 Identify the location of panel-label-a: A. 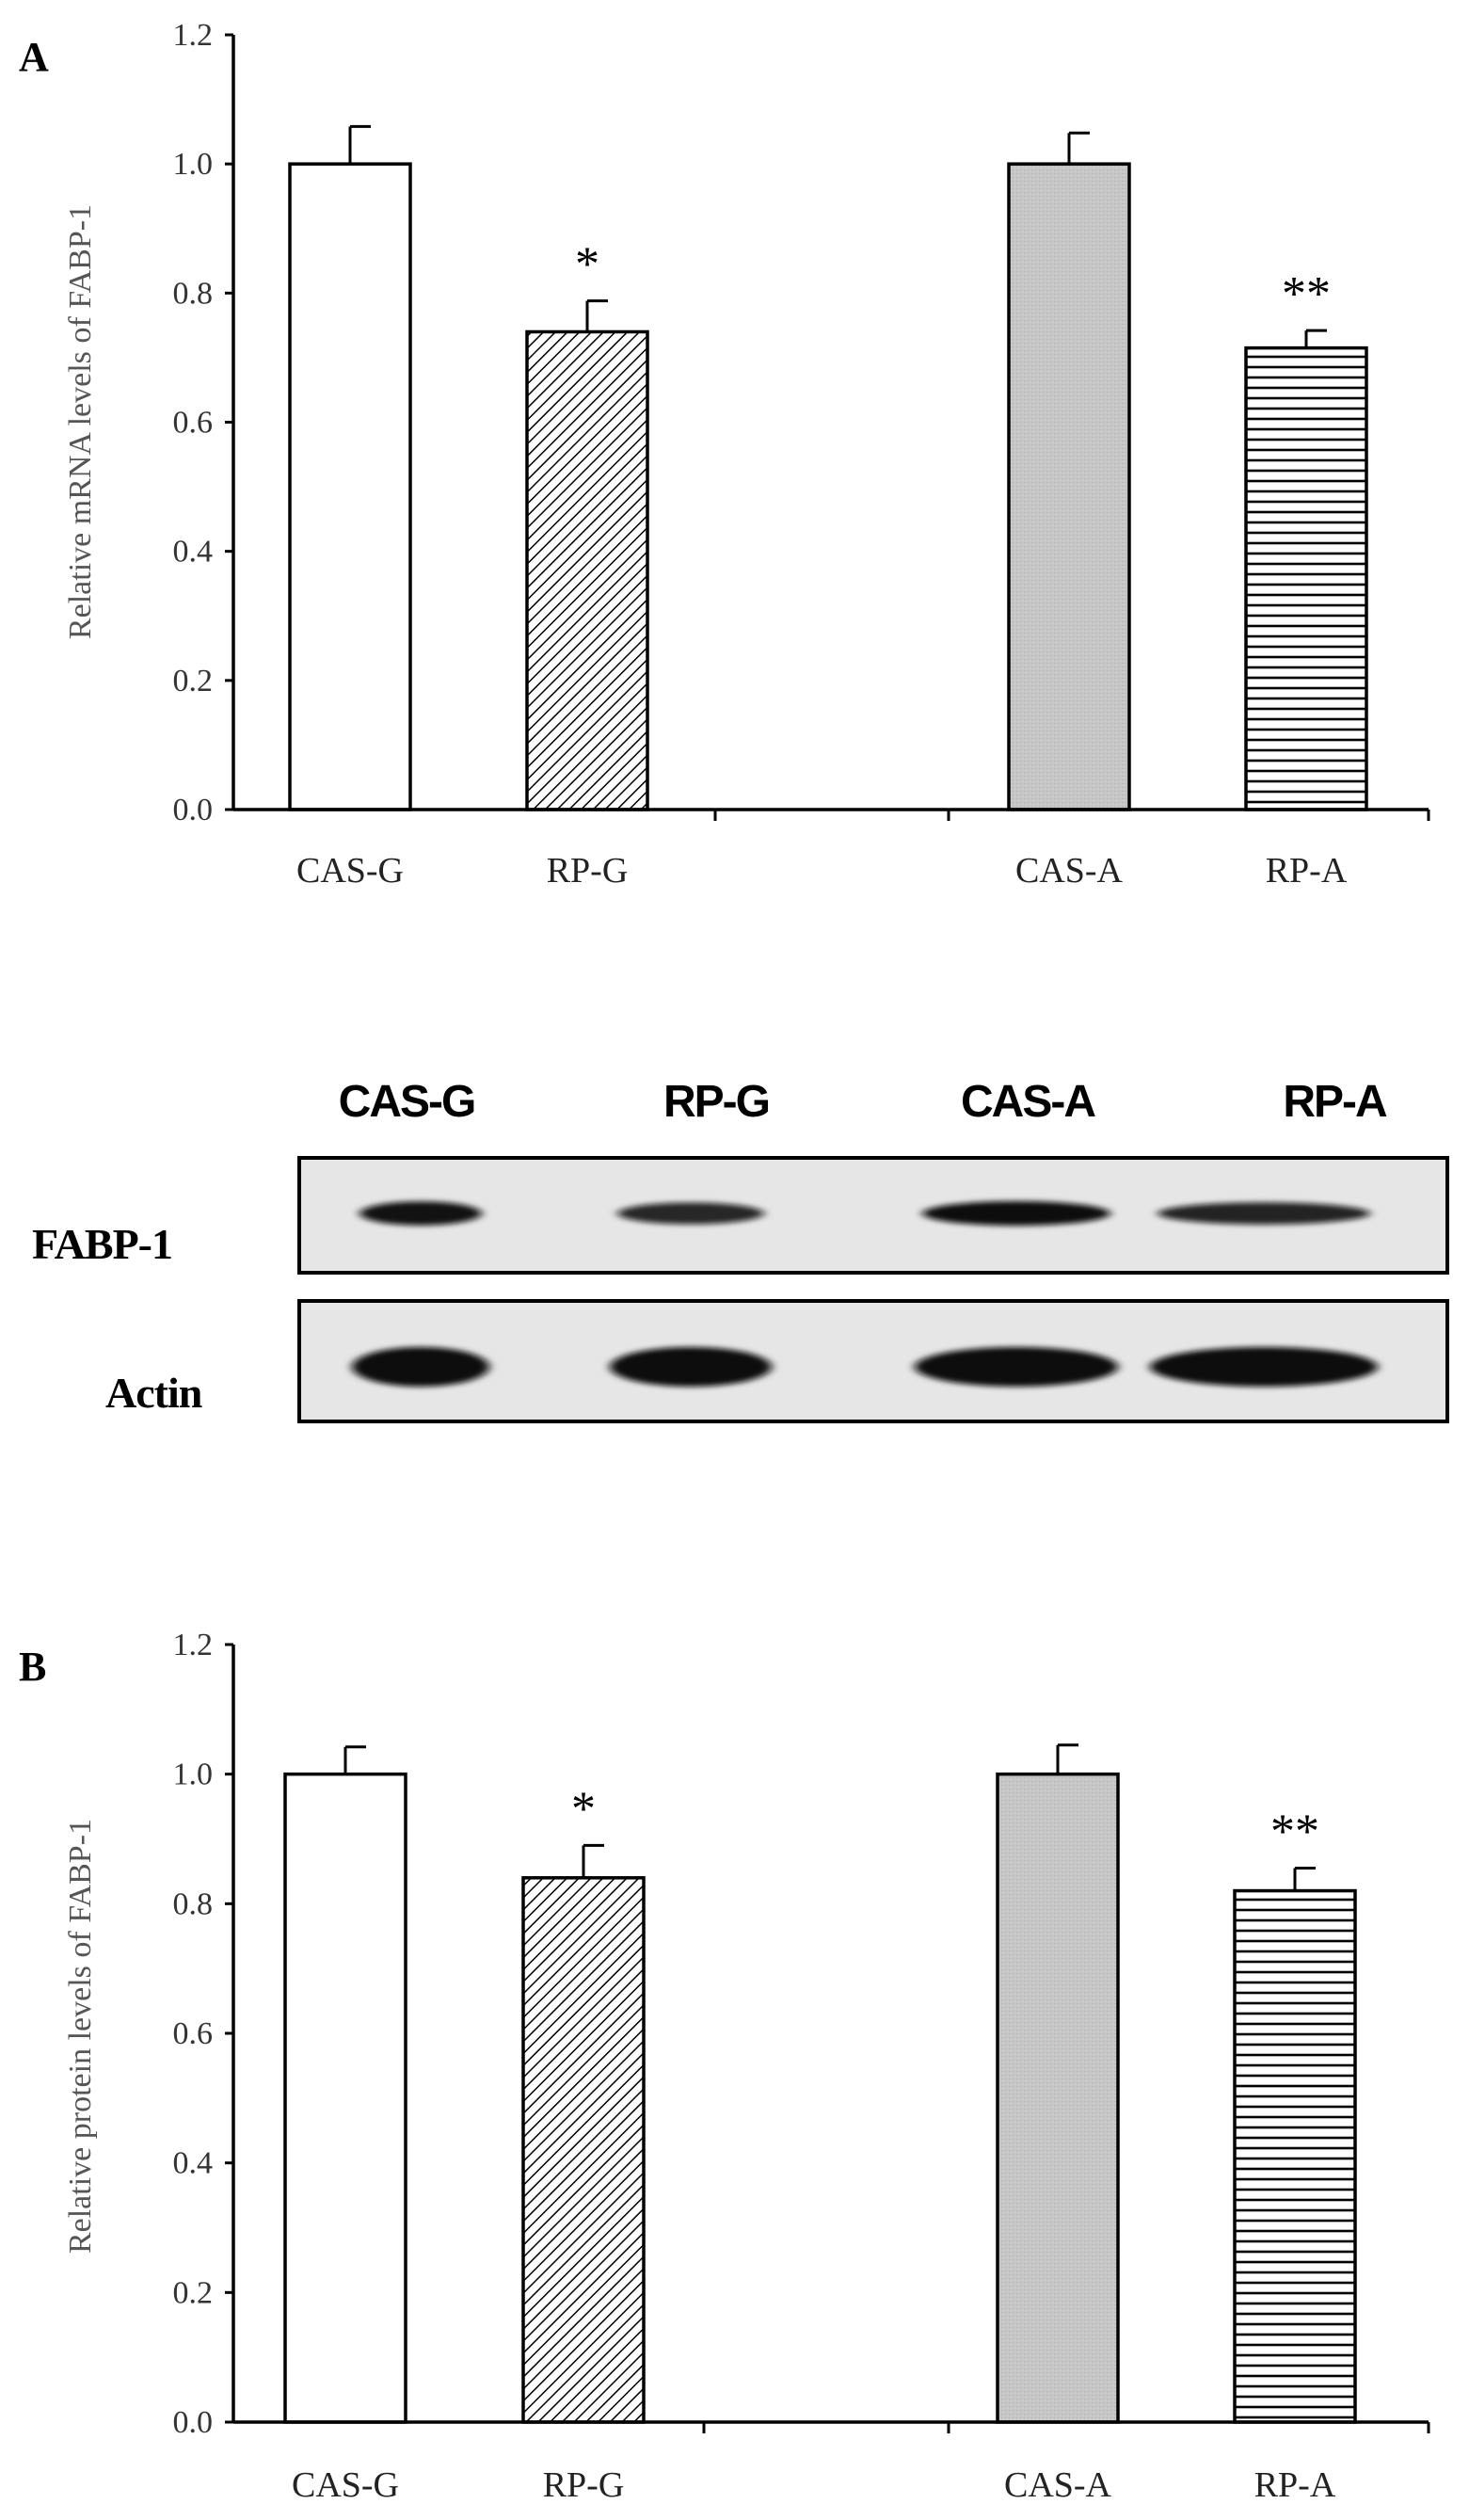
(34, 57).